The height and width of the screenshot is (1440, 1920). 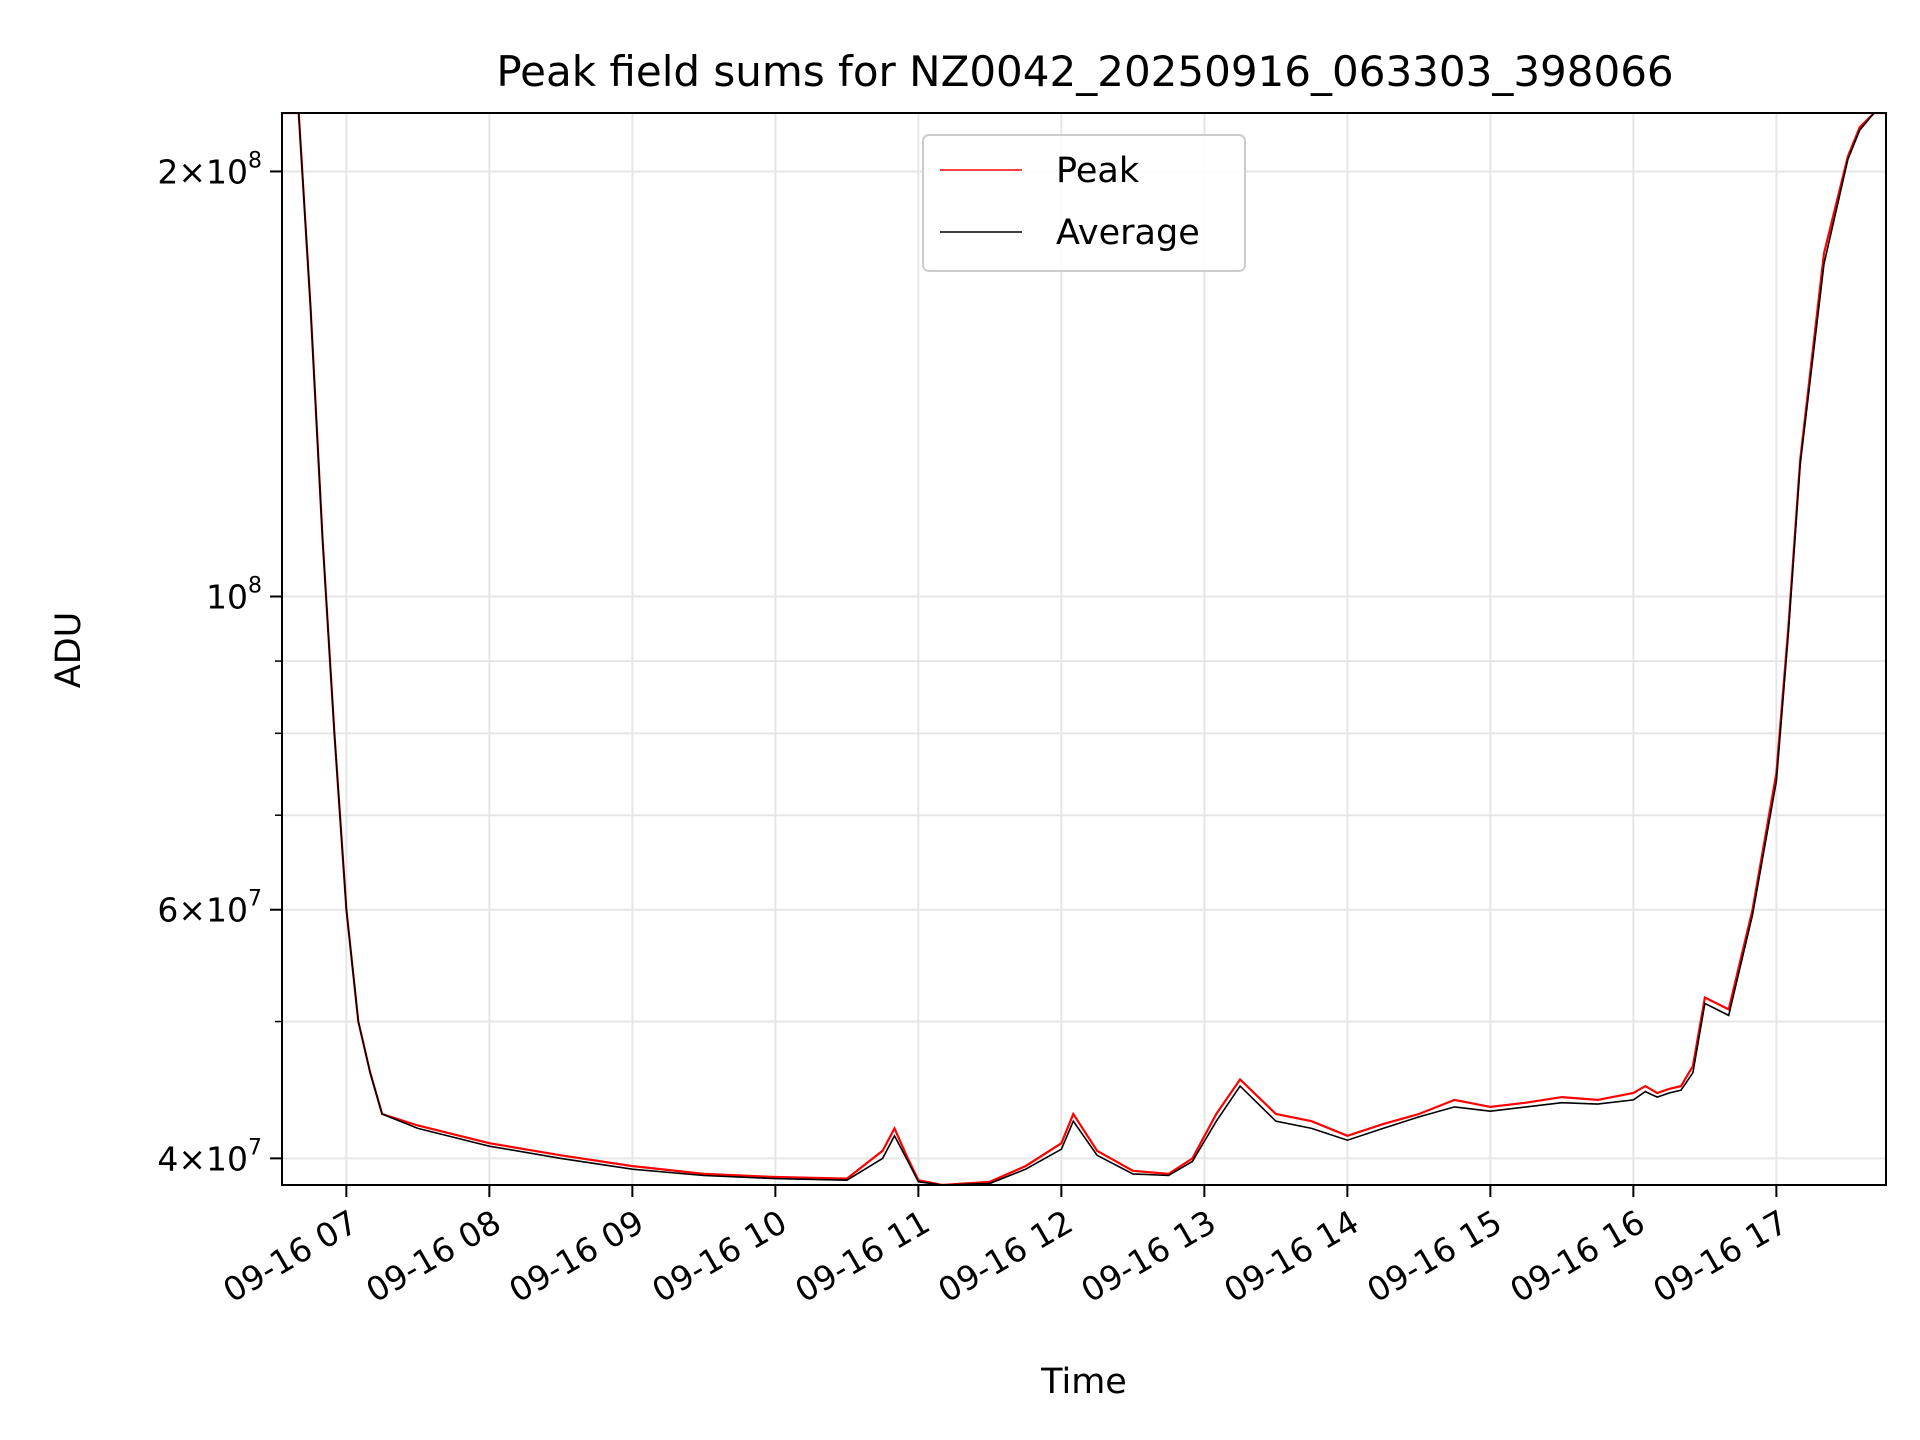 What do you see at coordinates (1098, 171) in the screenshot?
I see `legend-label-peak: Peak` at bounding box center [1098, 171].